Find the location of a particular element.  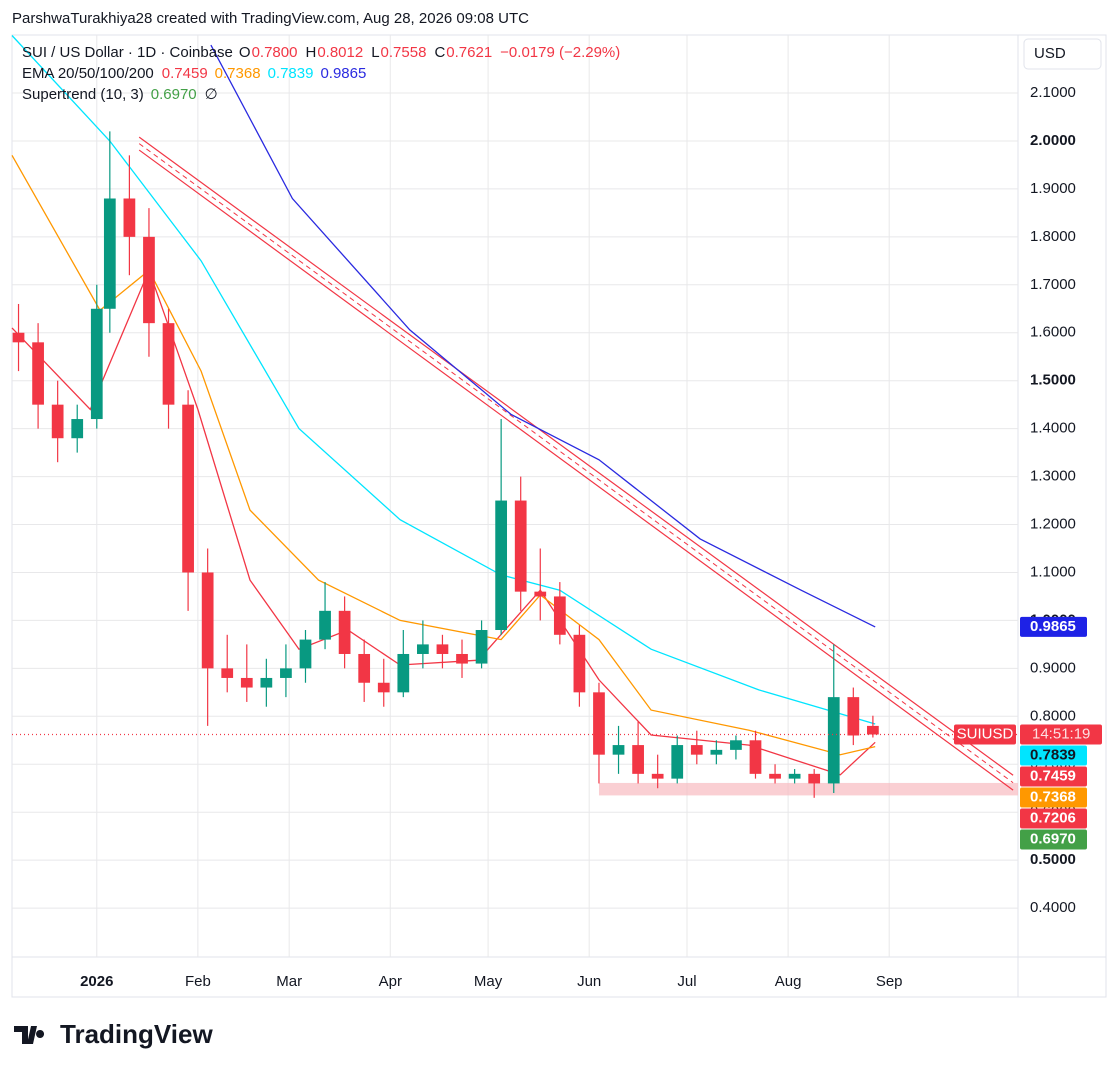

currency: USD is located at coordinates (1050, 53).